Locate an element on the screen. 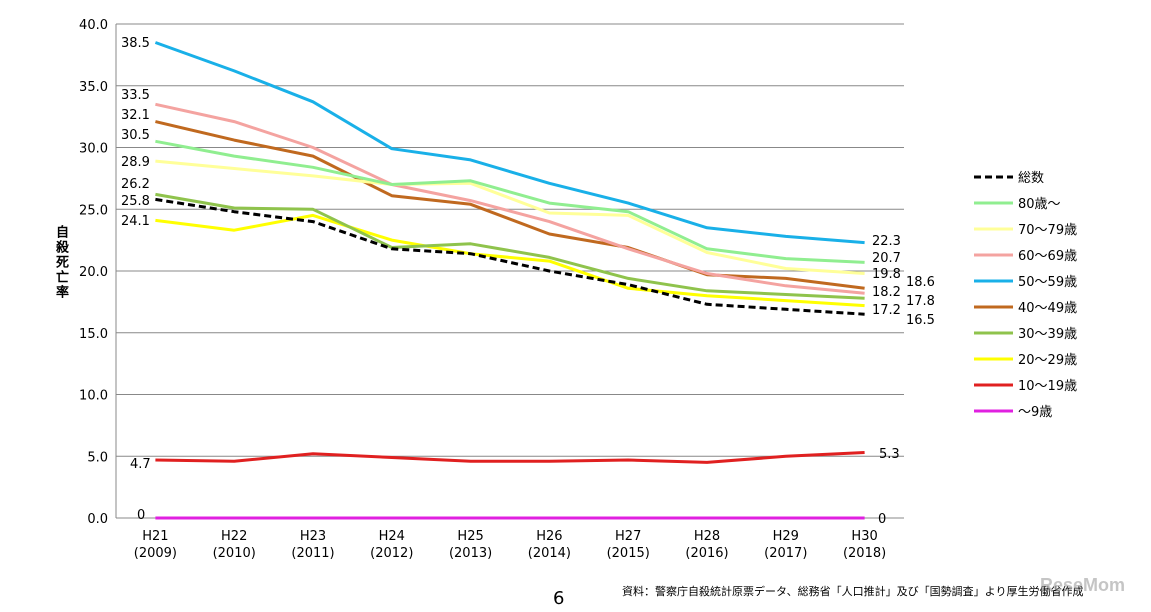 The width and height of the screenshot is (1151, 612). x-tick-sublabel: (2009) is located at coordinates (155, 553).